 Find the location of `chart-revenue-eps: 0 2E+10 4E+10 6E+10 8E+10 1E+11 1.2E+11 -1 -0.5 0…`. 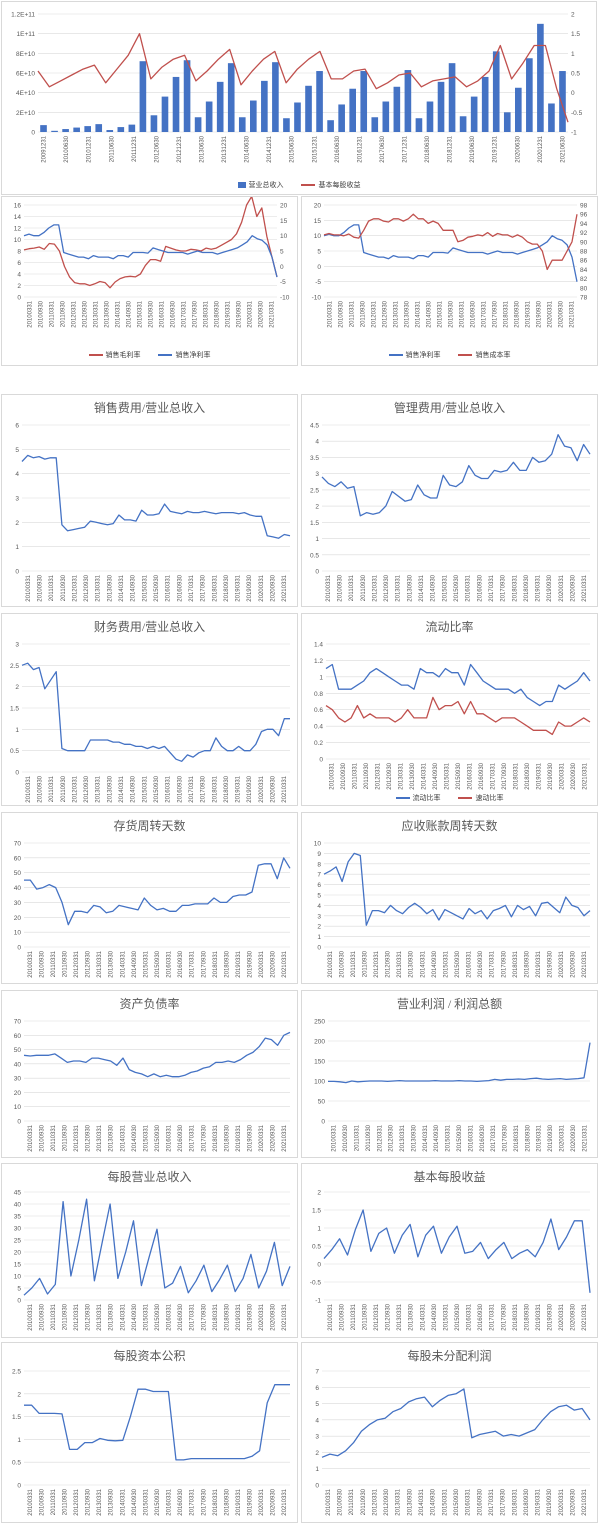

chart-revenue-eps: 0 2E+10 4E+10 6E+10 8E+10 1E+11 1.2E+11 -1 -0.5 0… is located at coordinates (297, 87).